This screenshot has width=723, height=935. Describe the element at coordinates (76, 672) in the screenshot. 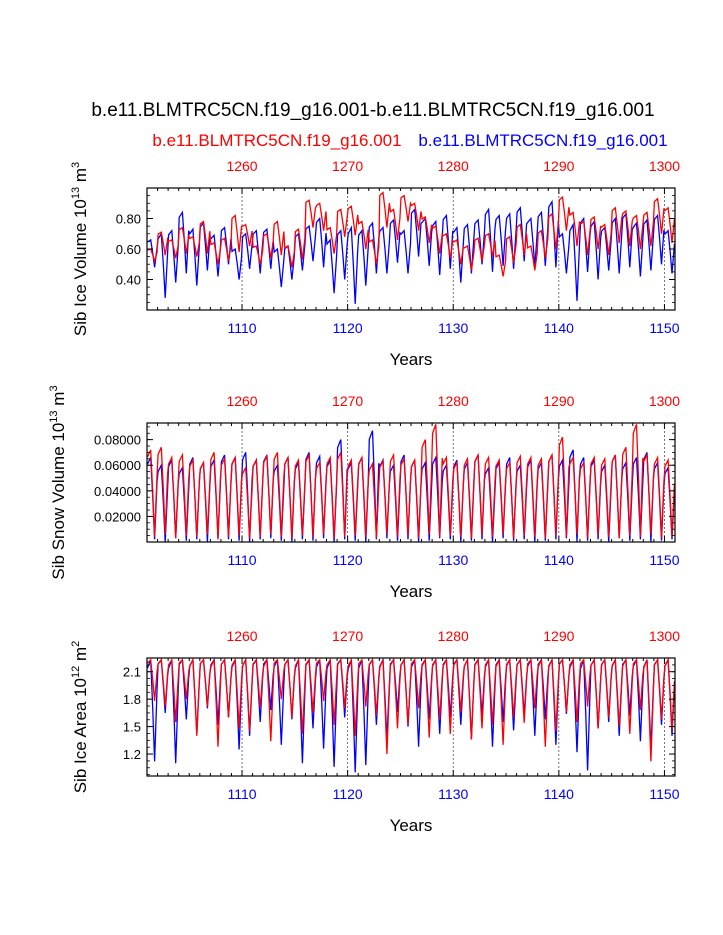

I see `y-axis-label-superscript: 12` at that location.